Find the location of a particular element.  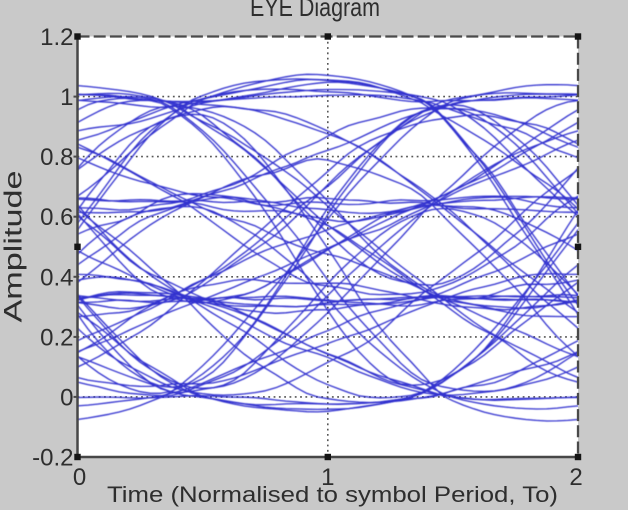

svg-text: 0.6 is located at coordinates (56, 217).